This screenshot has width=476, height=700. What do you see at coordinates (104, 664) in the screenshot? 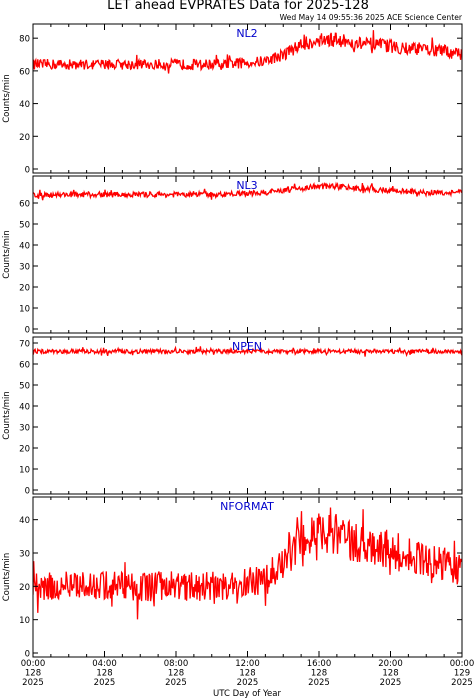
I see `x-tick-label-time: 04:00` at bounding box center [104, 664].